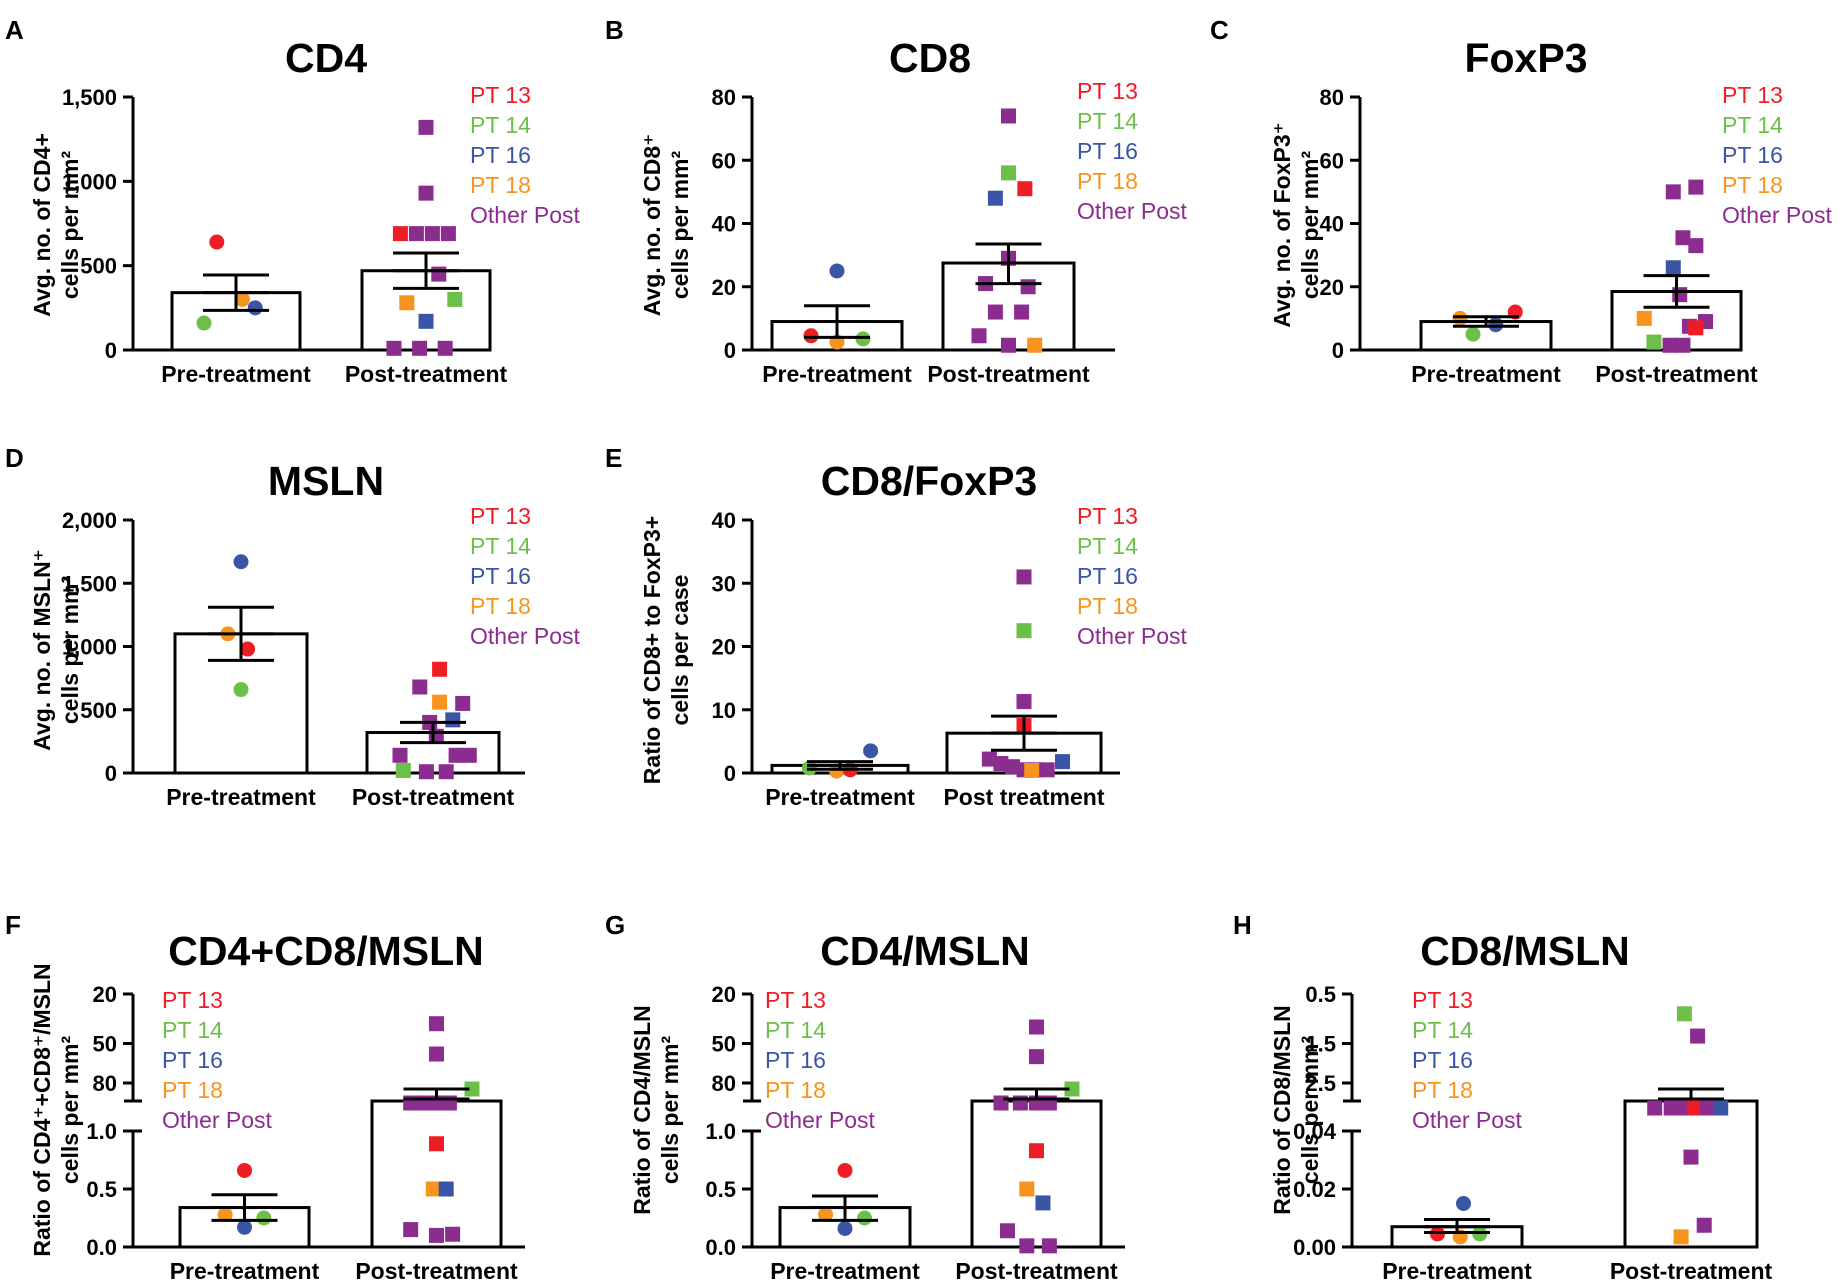  Describe the element at coordinates (436, 1174) in the screenshot. I see `bar-post` at that location.